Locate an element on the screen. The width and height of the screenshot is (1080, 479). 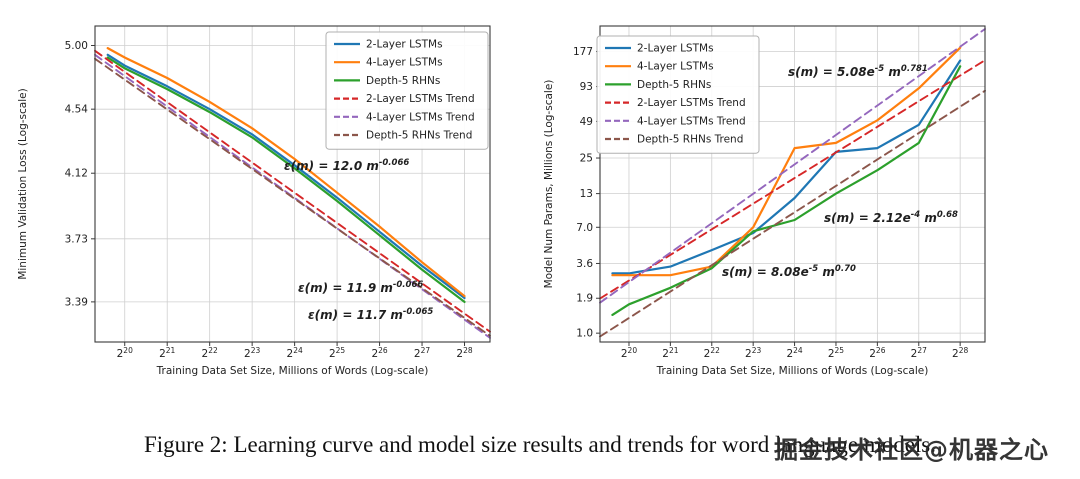
trend-equation-annotation: s(m) = 8.08e-5 m0.70 is located at coordinates (789, 271).